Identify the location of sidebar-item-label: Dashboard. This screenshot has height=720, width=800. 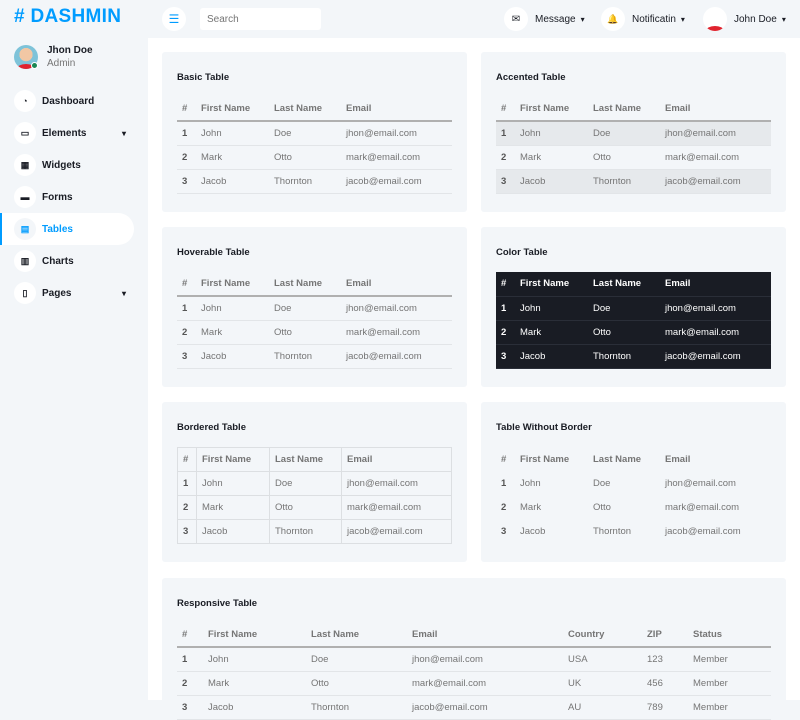
(68, 101).